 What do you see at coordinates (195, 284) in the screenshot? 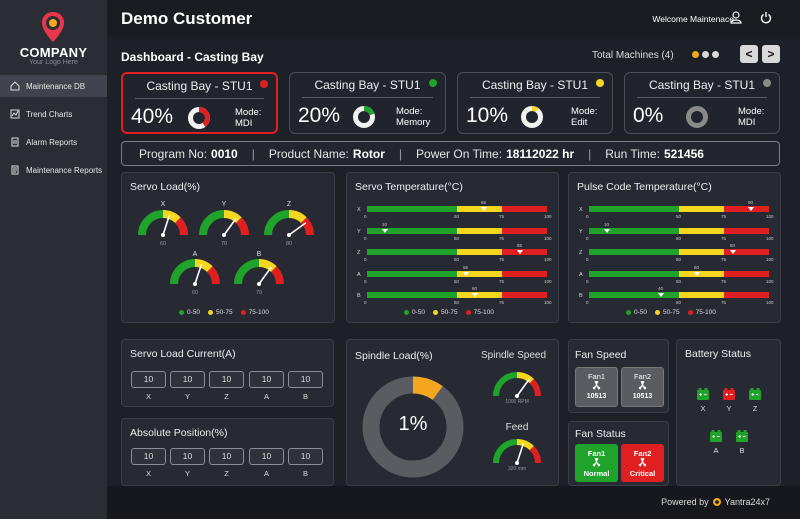
I see `gauge-hub` at bounding box center [195, 284].